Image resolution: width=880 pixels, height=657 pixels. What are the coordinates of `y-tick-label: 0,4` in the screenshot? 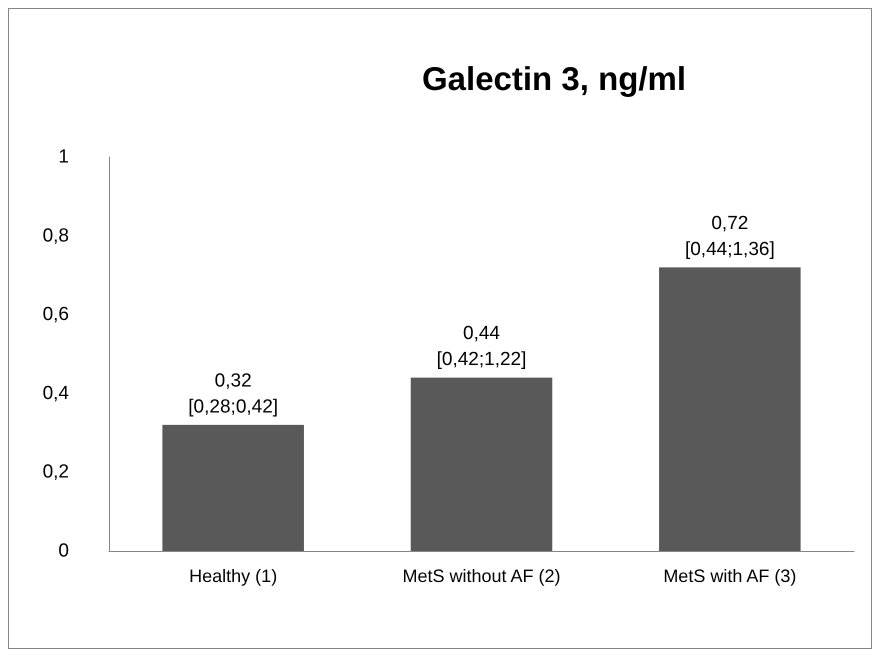 It's located at (56, 393).